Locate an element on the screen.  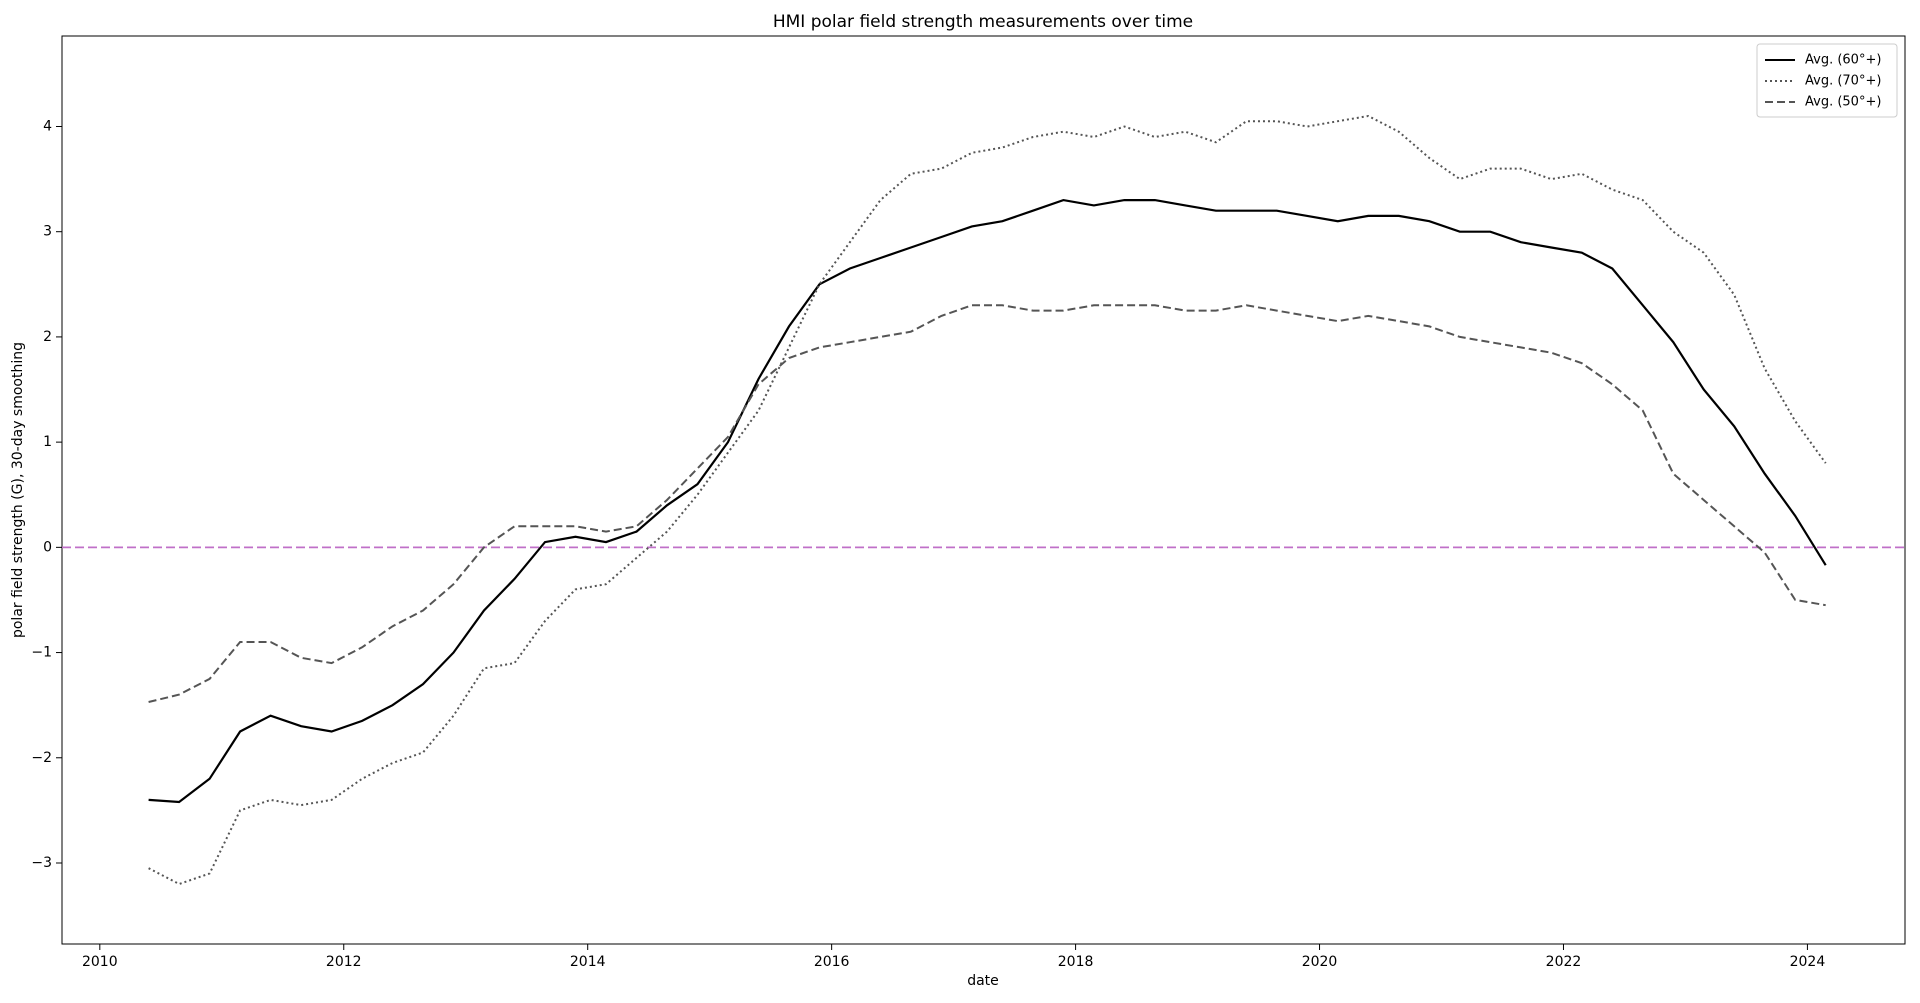
y-tick-label: 0 is located at coordinates (47, 547).